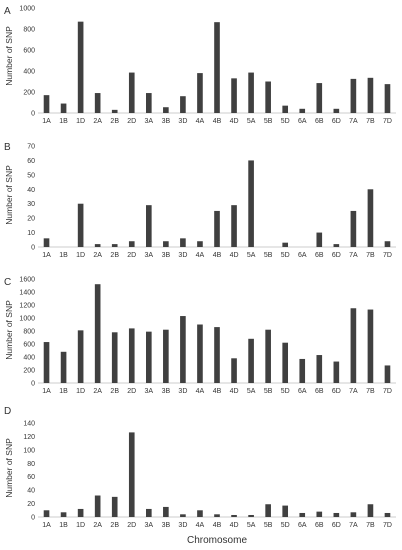  What do you see at coordinates (149, 255) in the screenshot?
I see `x-tick-label: 3A` at bounding box center [149, 255].